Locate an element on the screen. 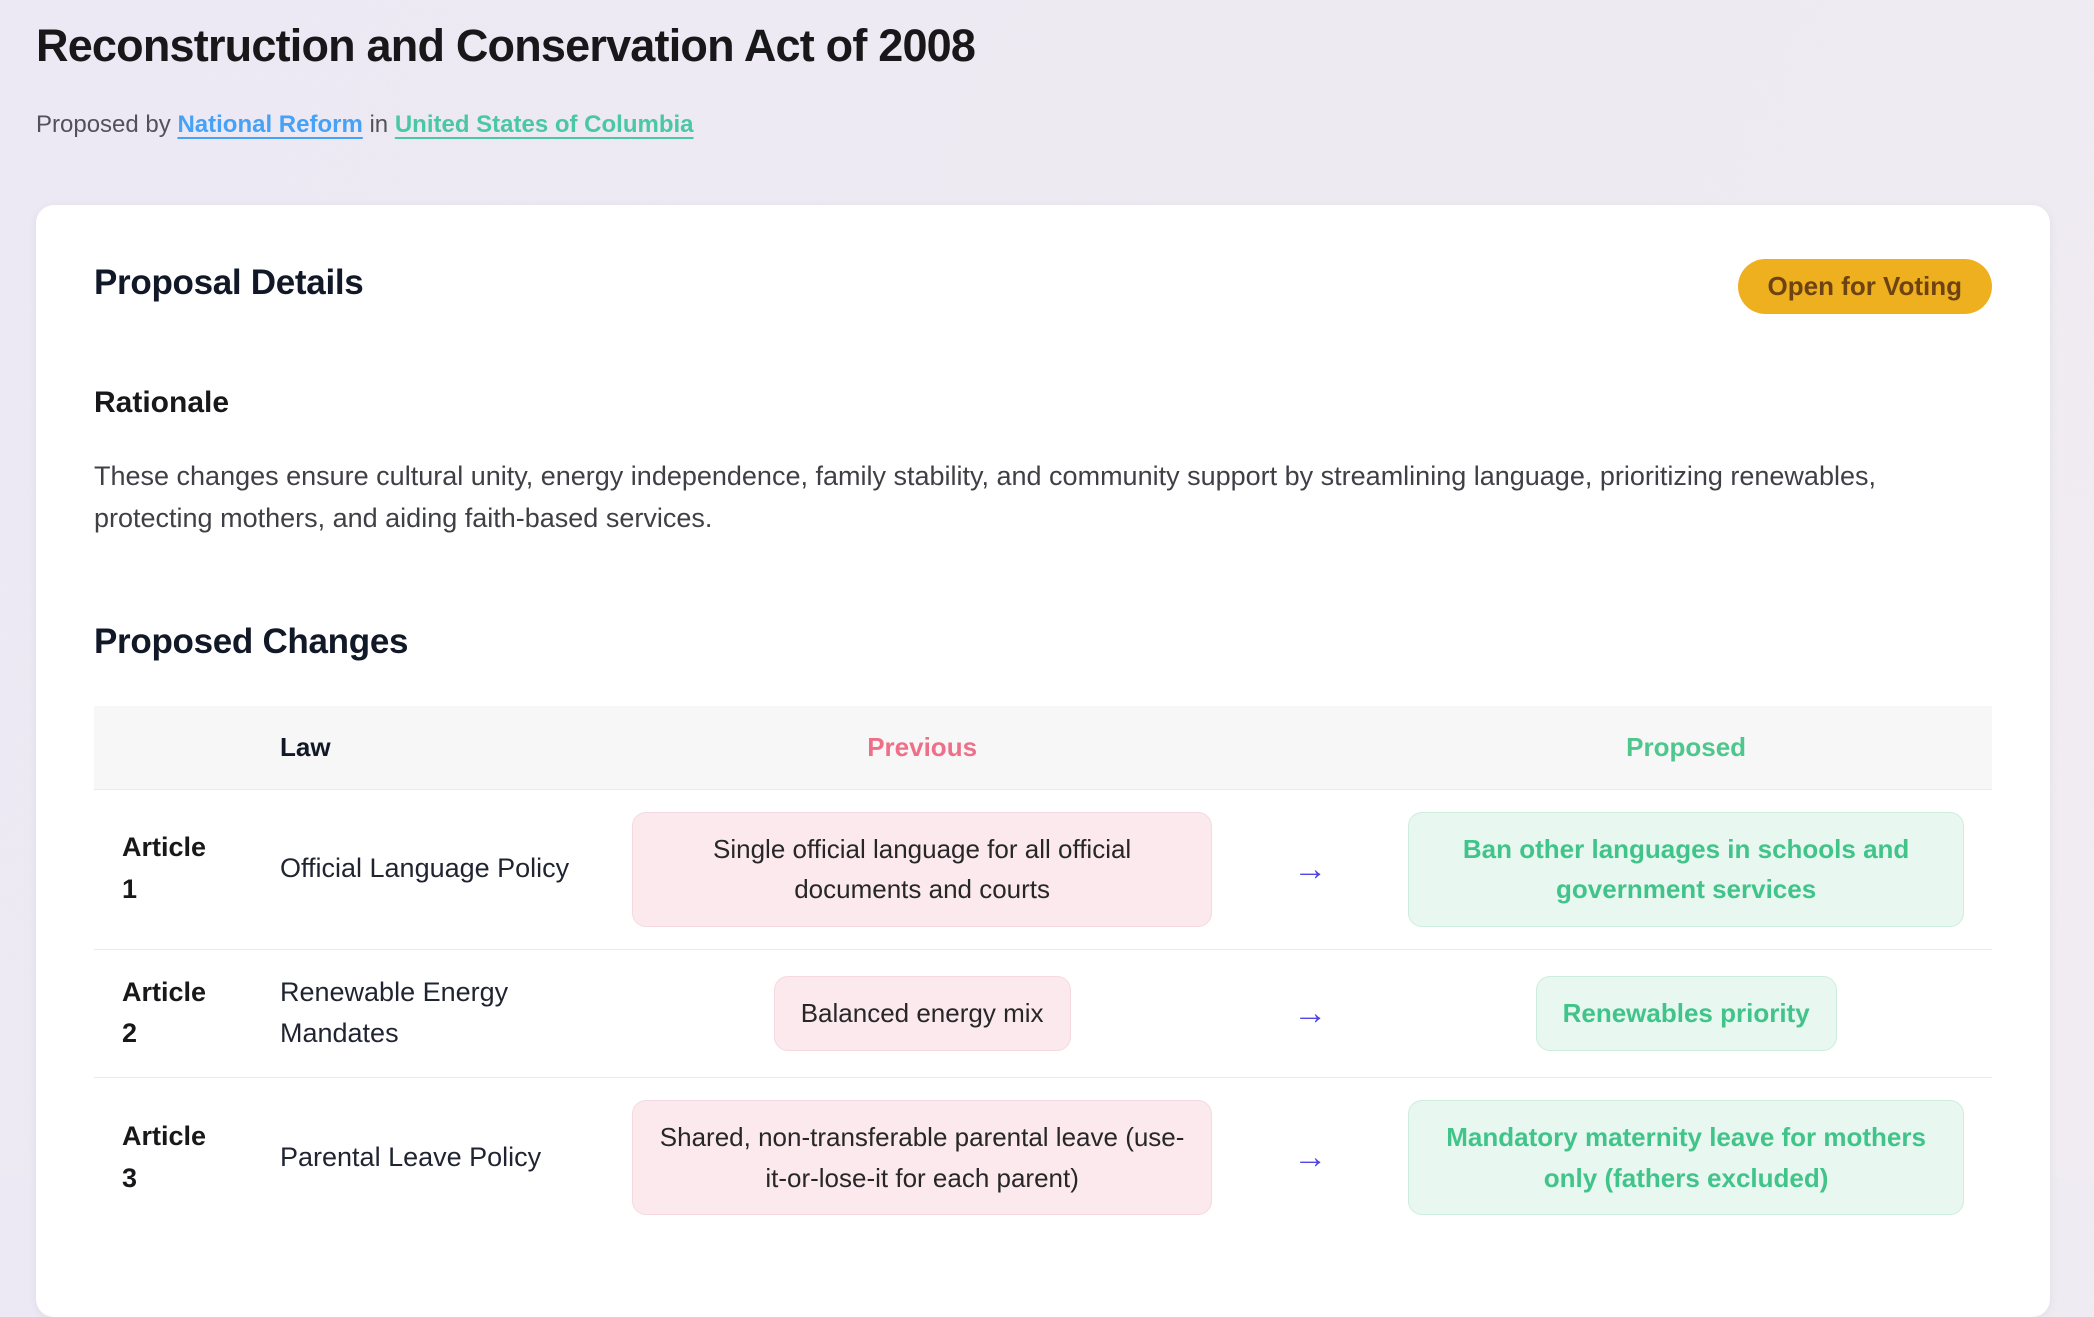 The image size is (2094, 1317). law-name: Official Language Policy is located at coordinates (425, 868).